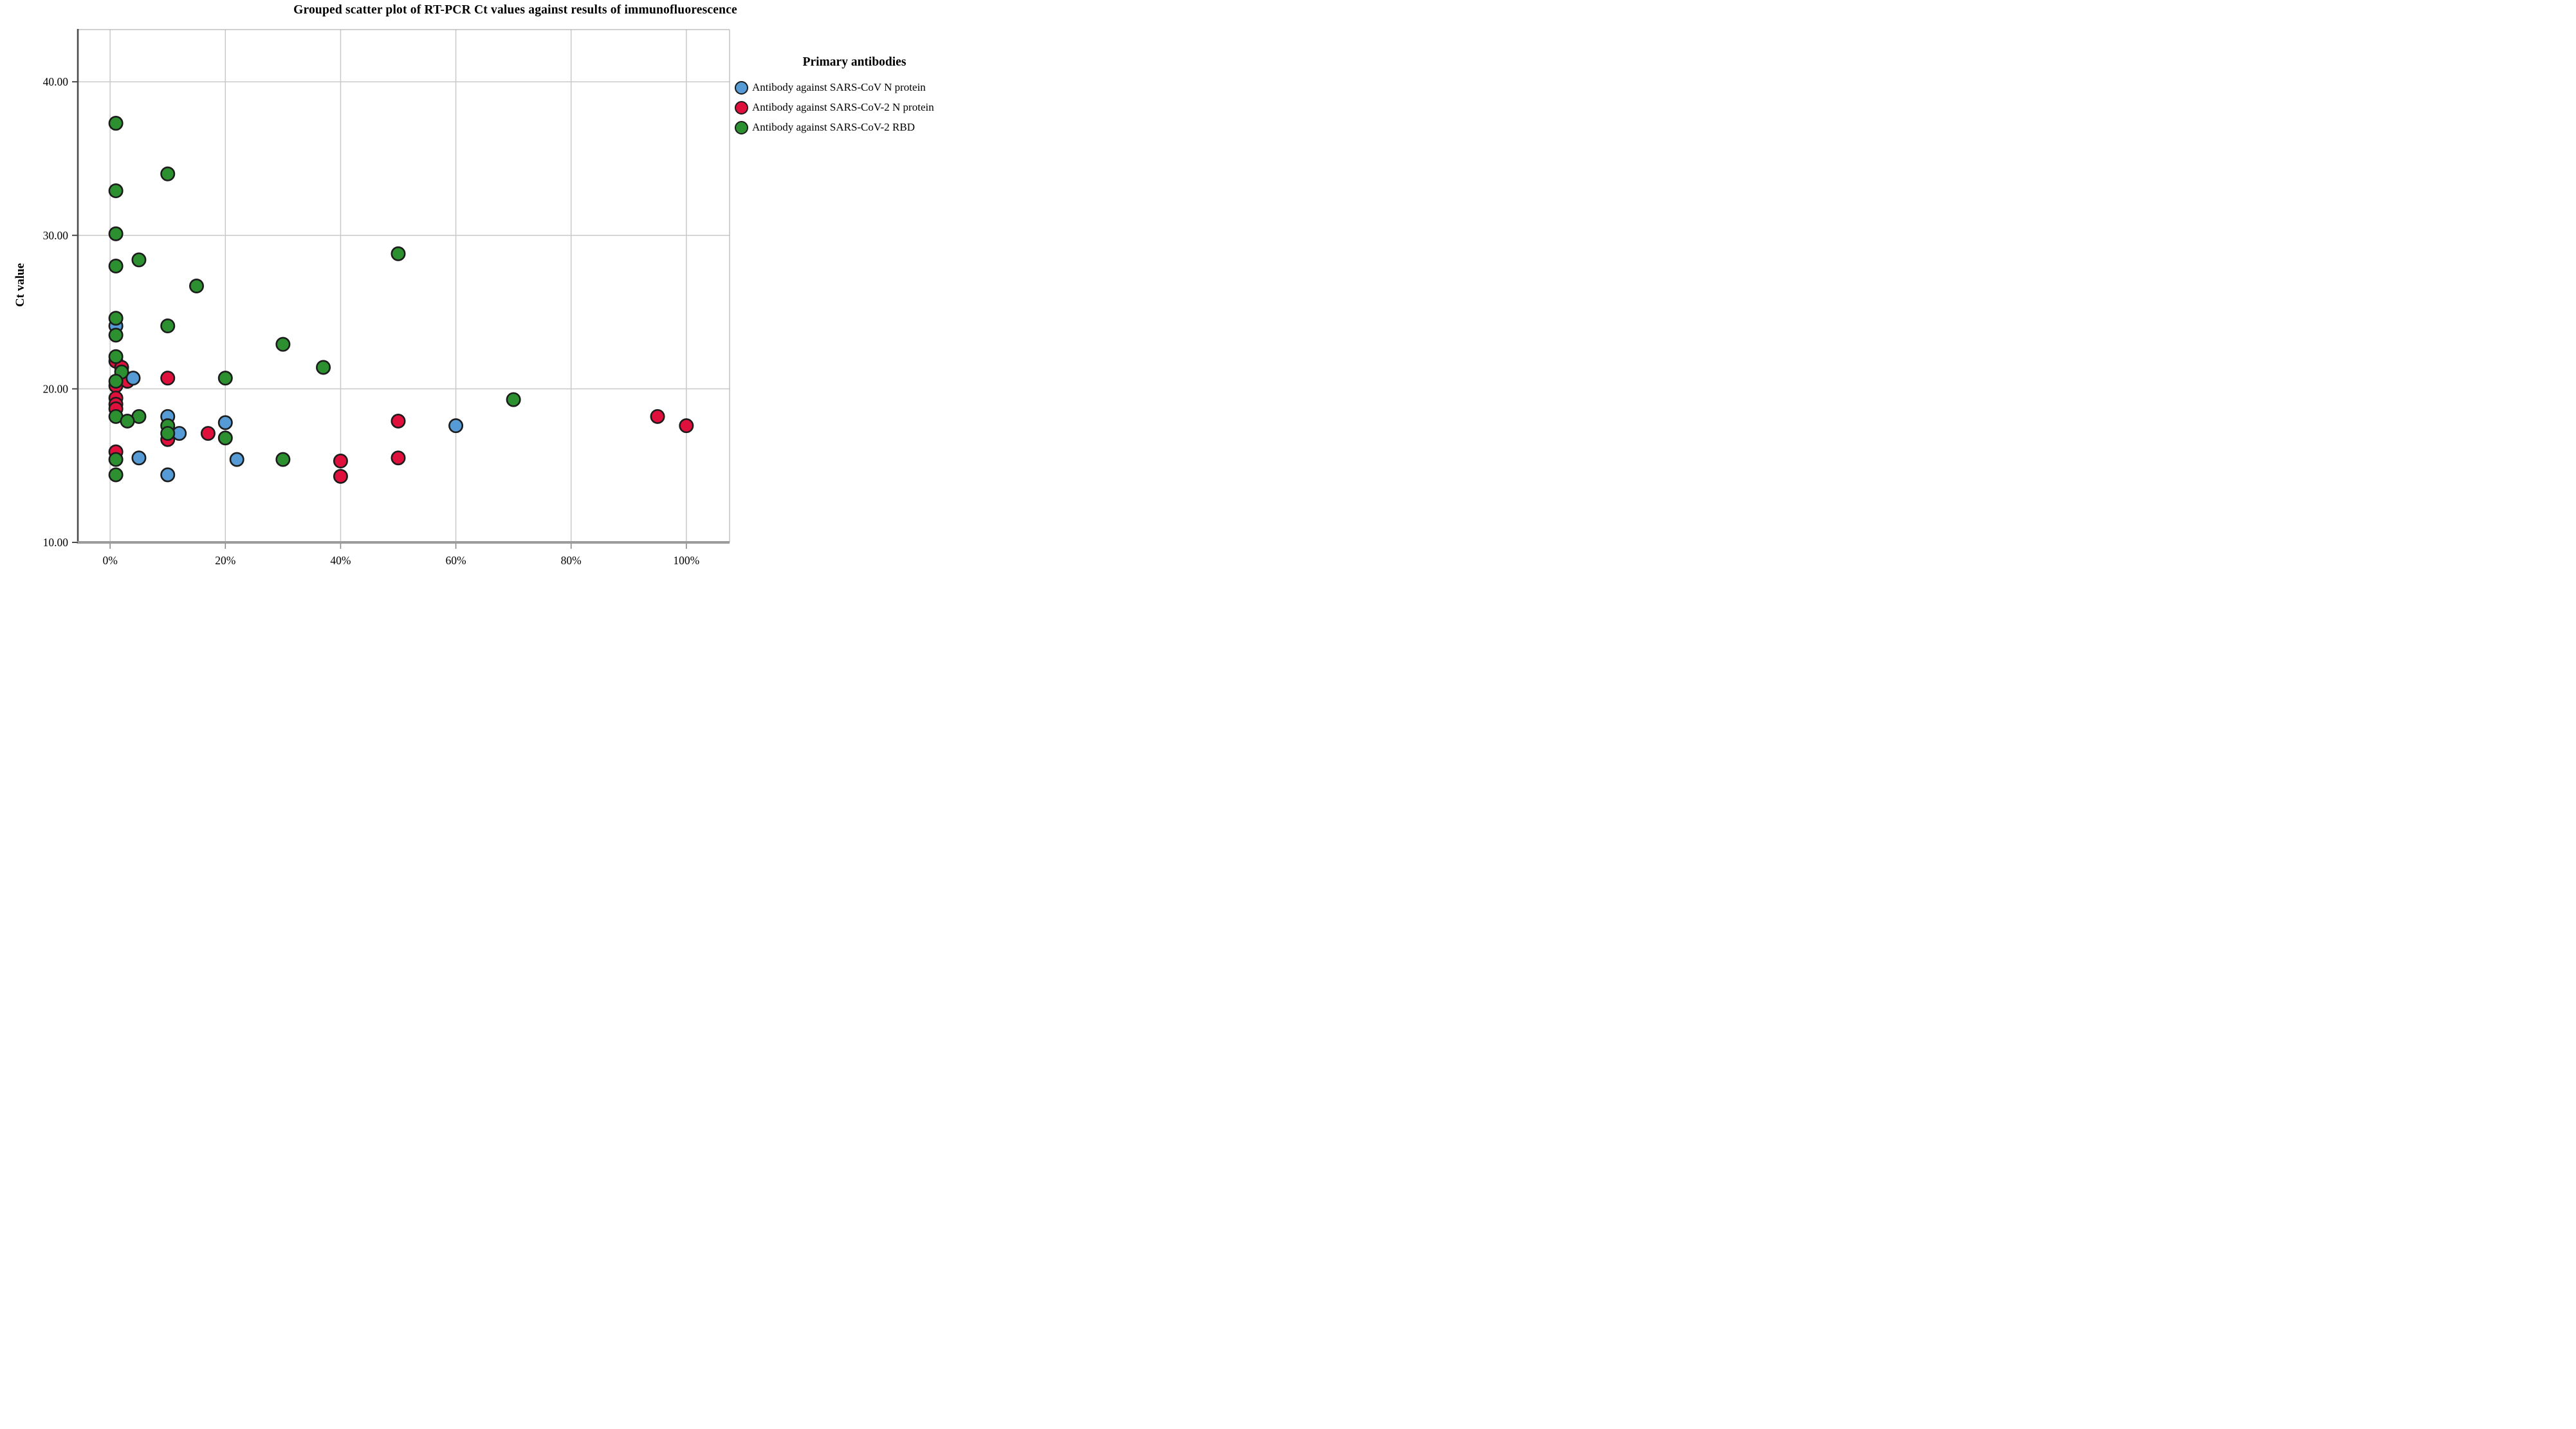 This screenshot has height=1429, width=2576. What do you see at coordinates (56, 388) in the screenshot?
I see `y-tick-label: 20.00` at bounding box center [56, 388].